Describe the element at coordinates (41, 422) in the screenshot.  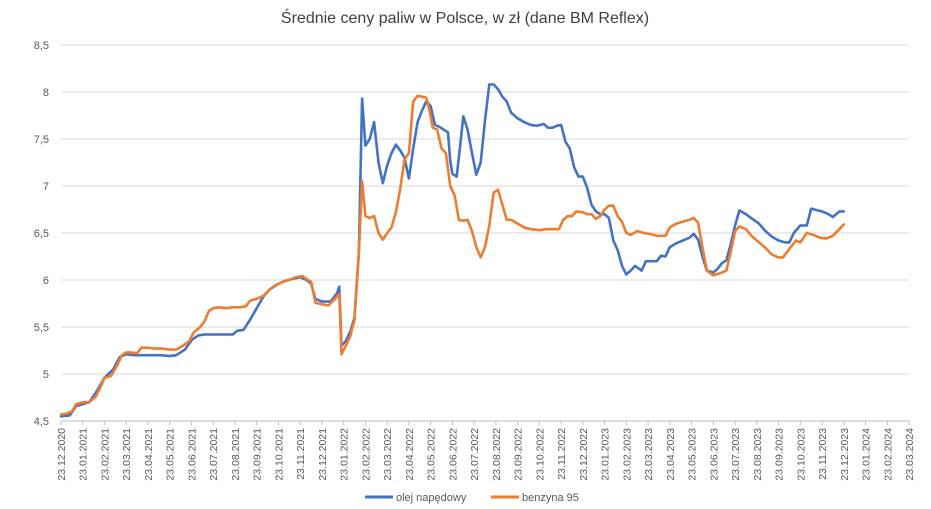
I see `y-tick-label: 4,5` at that location.